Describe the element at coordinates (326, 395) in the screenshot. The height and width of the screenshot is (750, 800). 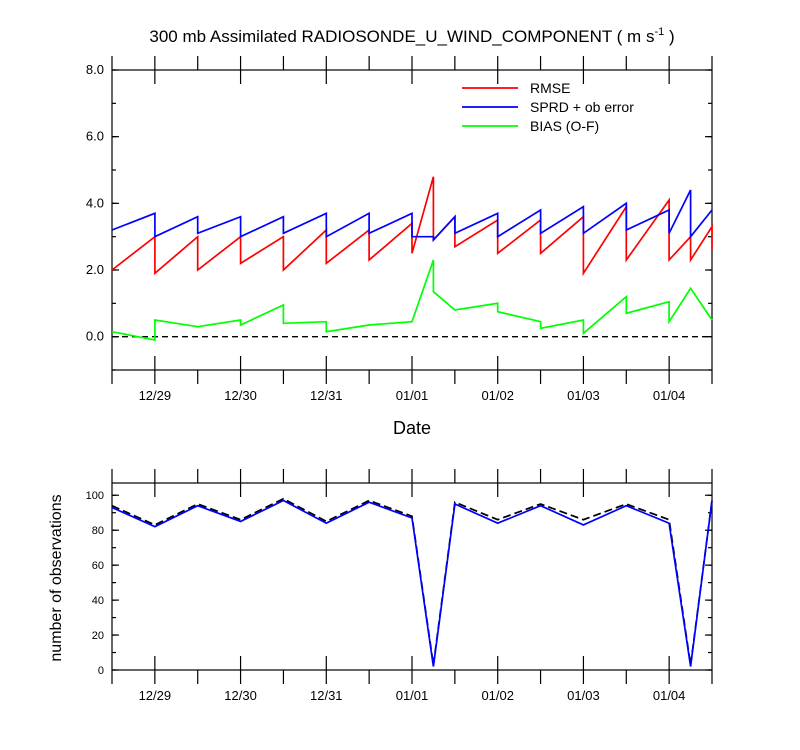
I see `top-x-tick-label: 12/31` at that location.